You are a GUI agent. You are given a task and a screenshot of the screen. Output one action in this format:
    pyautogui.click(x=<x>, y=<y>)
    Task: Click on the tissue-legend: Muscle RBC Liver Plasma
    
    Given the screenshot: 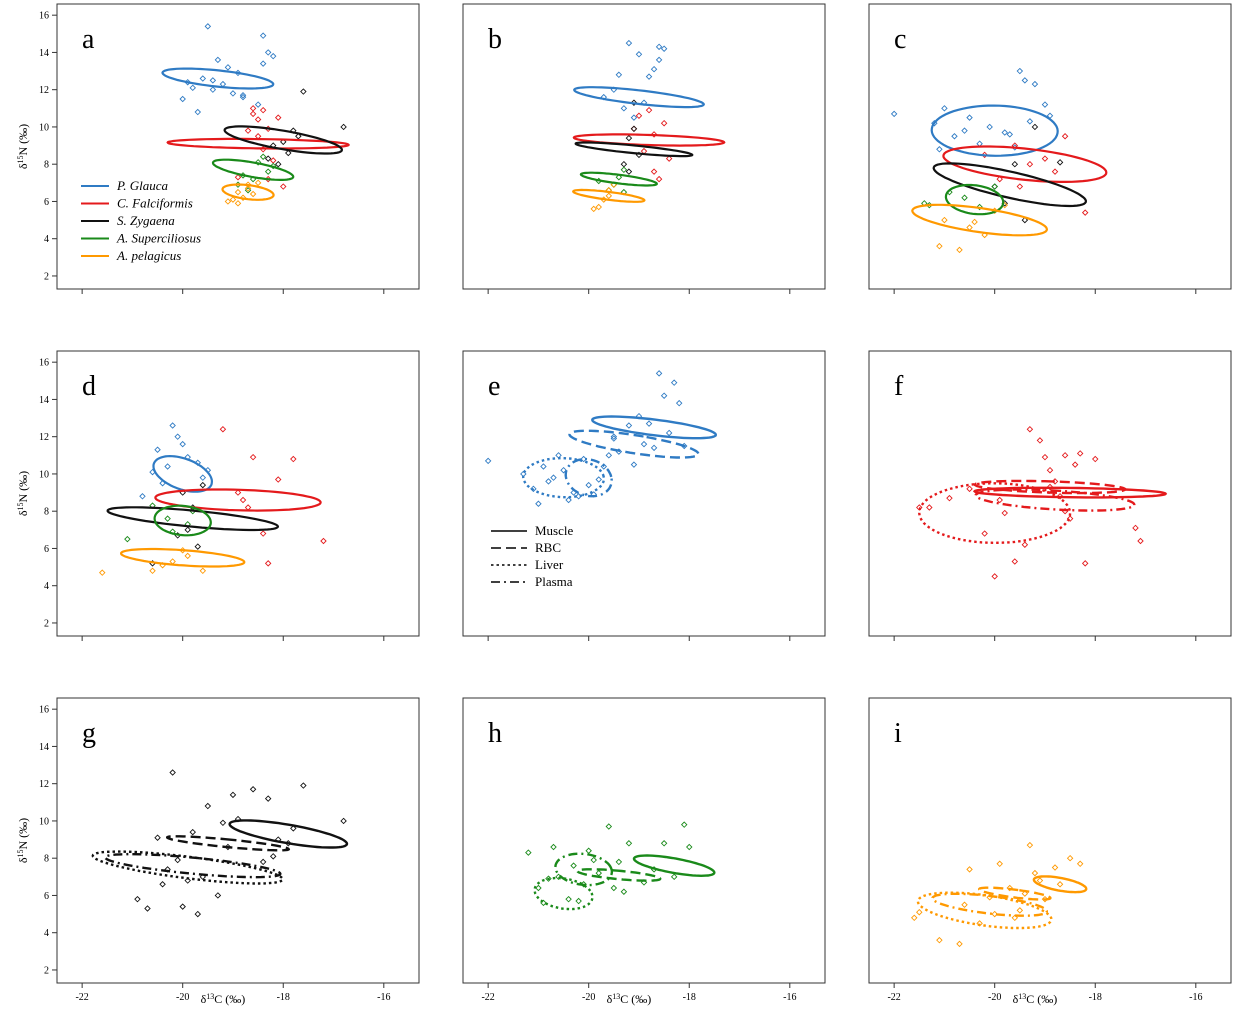 What is the action you would take?
    pyautogui.click(x=532, y=556)
    